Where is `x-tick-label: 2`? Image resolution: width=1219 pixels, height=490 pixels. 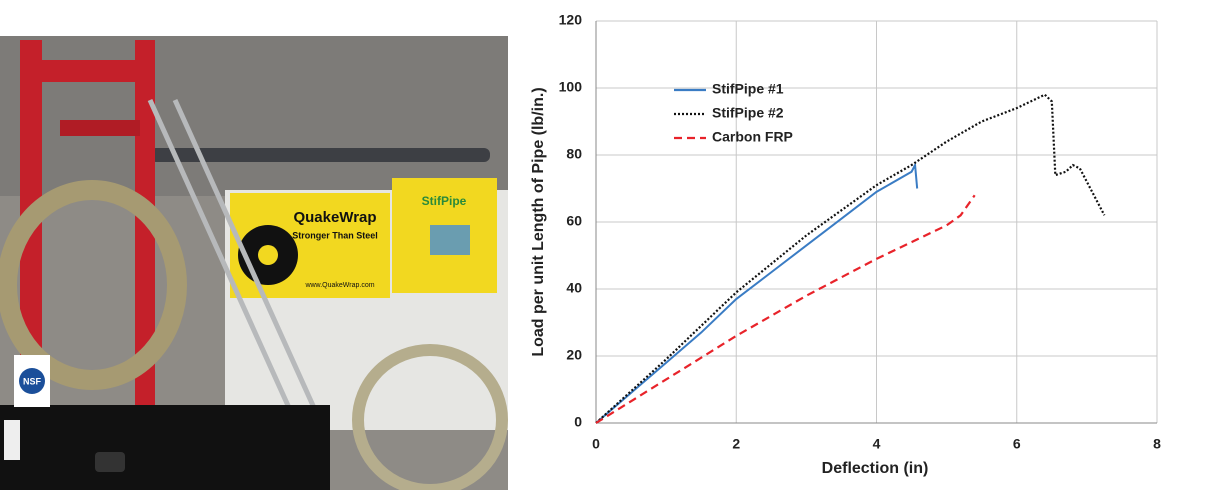
x-tick-label: 2 is located at coordinates (736, 444).